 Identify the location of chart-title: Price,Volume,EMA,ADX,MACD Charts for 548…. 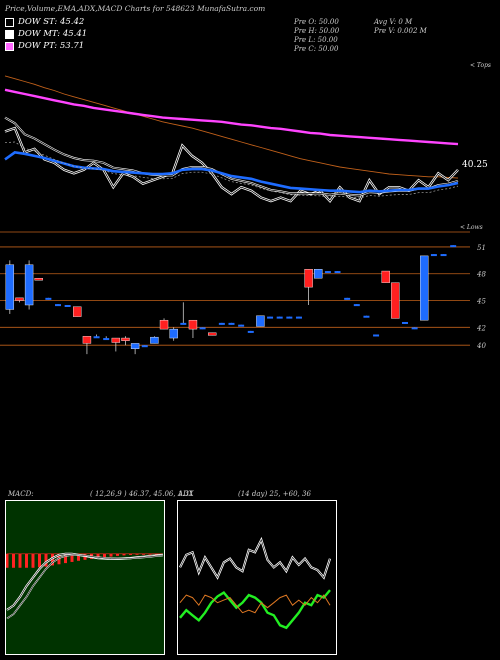
(135, 8).